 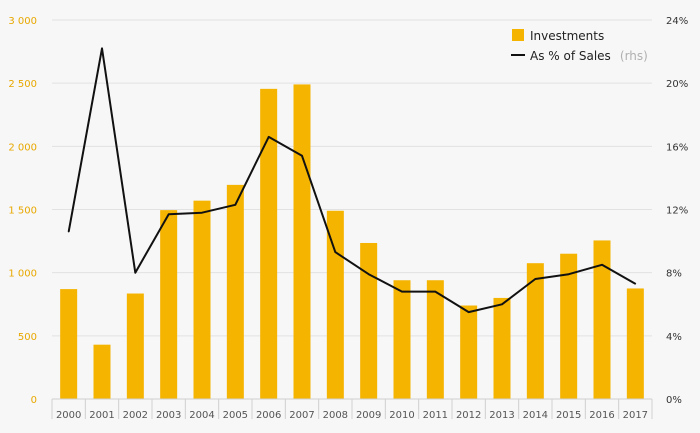 What do you see at coordinates (535, 331) in the screenshot?
I see `bar-2014` at bounding box center [535, 331].